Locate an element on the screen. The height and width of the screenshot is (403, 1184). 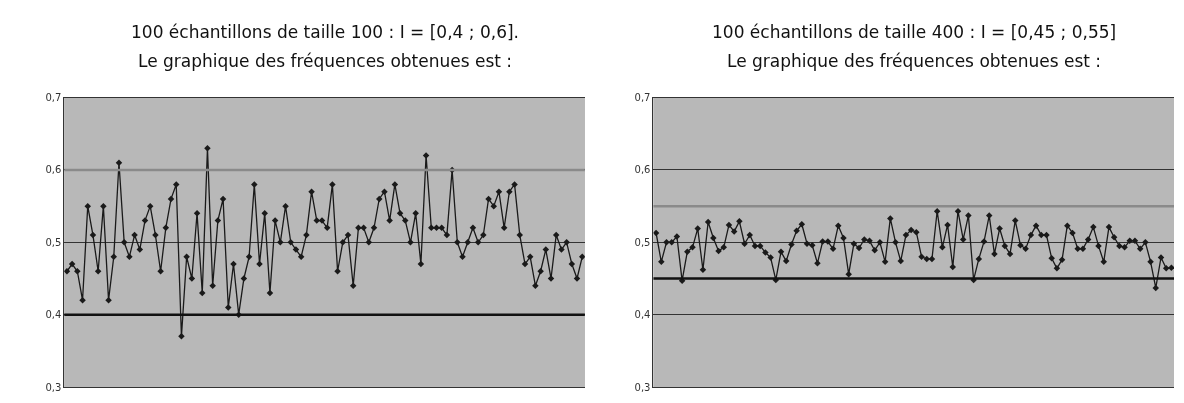
chart-title: 100 échantillons de taille 100 : I = [0,4 ; 0,6]. is located at coordinates (325, 32).